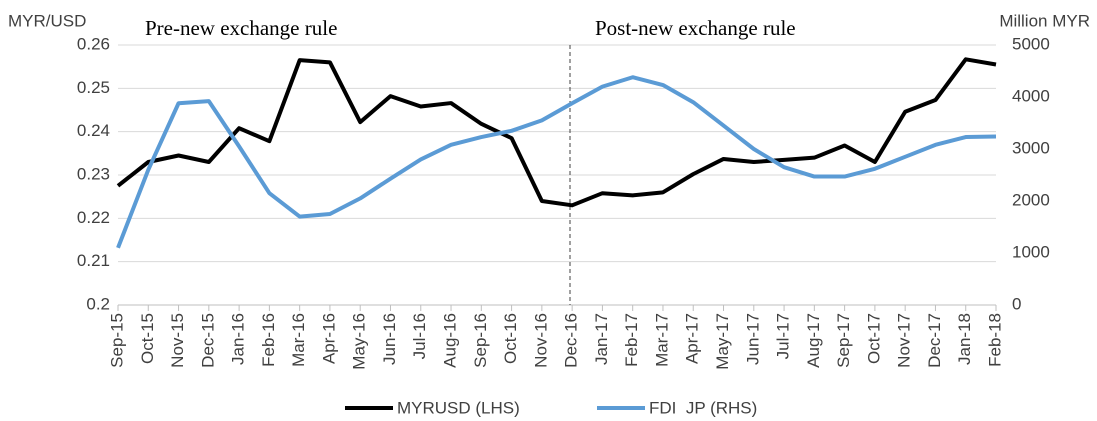 This screenshot has width=1097, height=421. I want to click on x-tick-label: Aug-17, so click(813, 340).